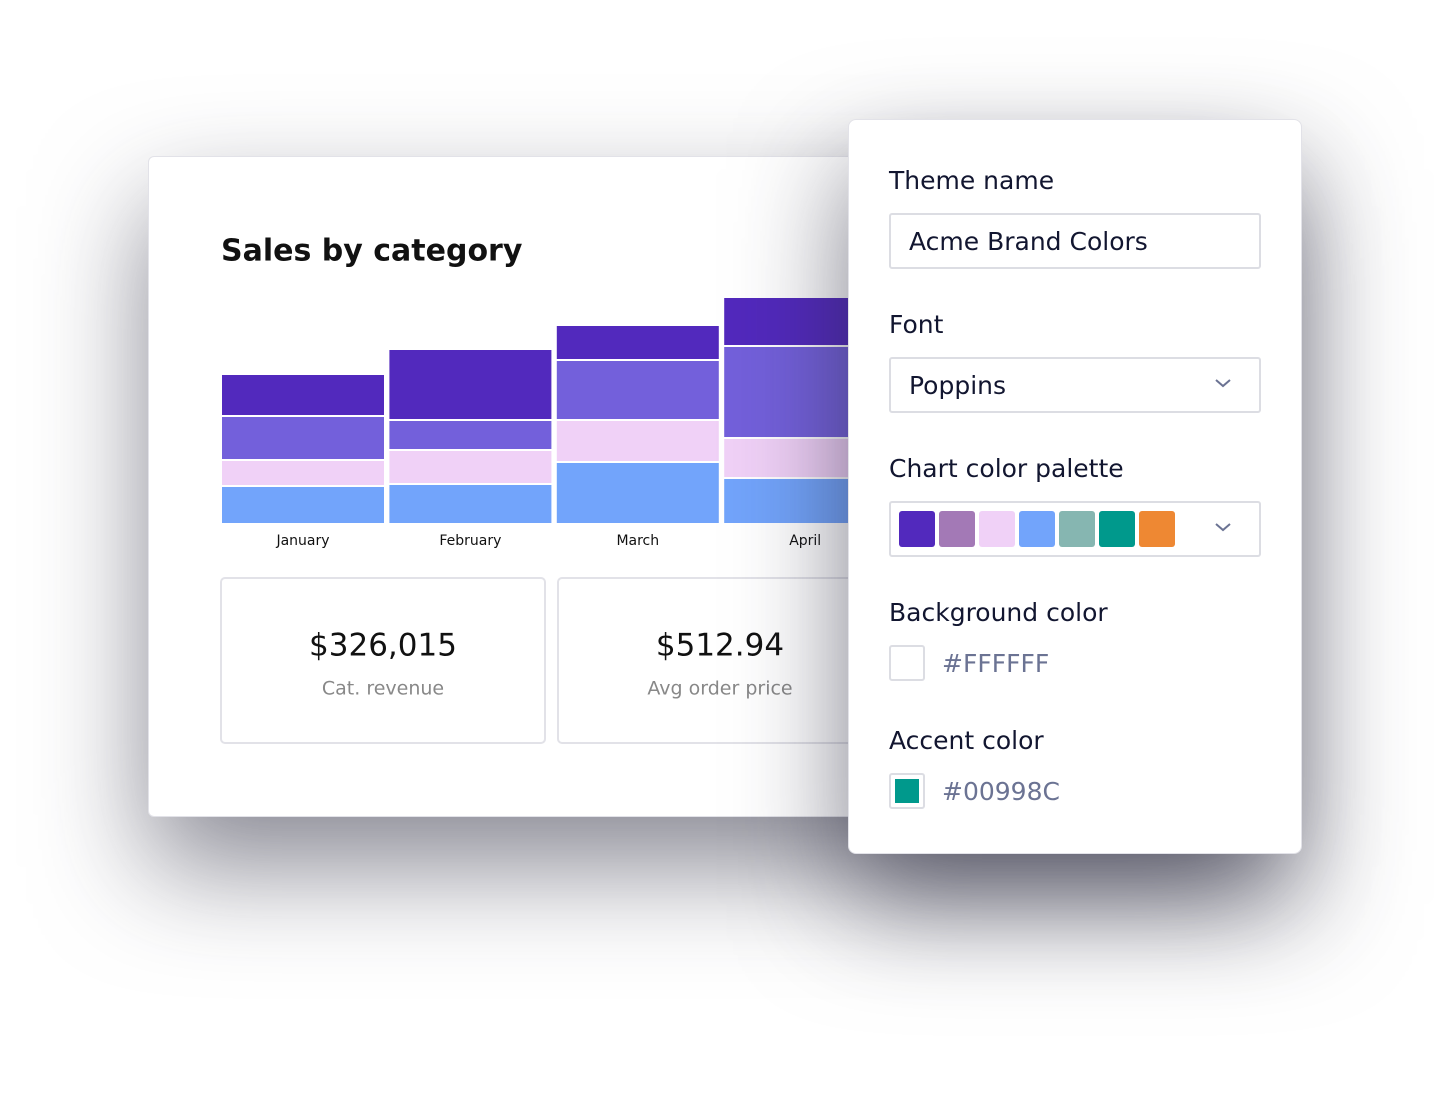 The height and width of the screenshot is (1109, 1448). I want to click on field-label: Accent color, so click(966, 740).